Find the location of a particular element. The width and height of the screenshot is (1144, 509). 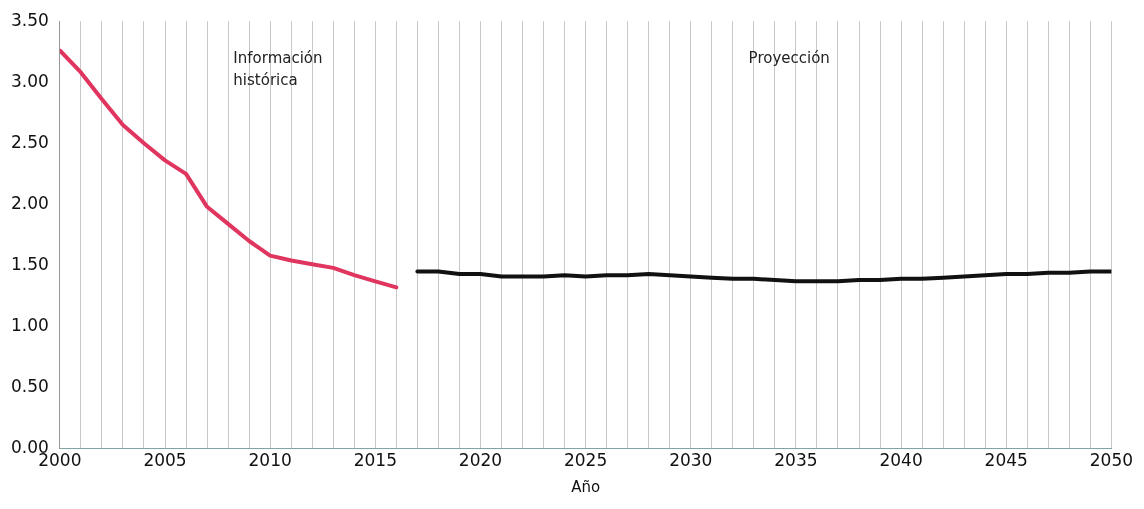

y-tick-label: 3.50 is located at coordinates (29, 19).